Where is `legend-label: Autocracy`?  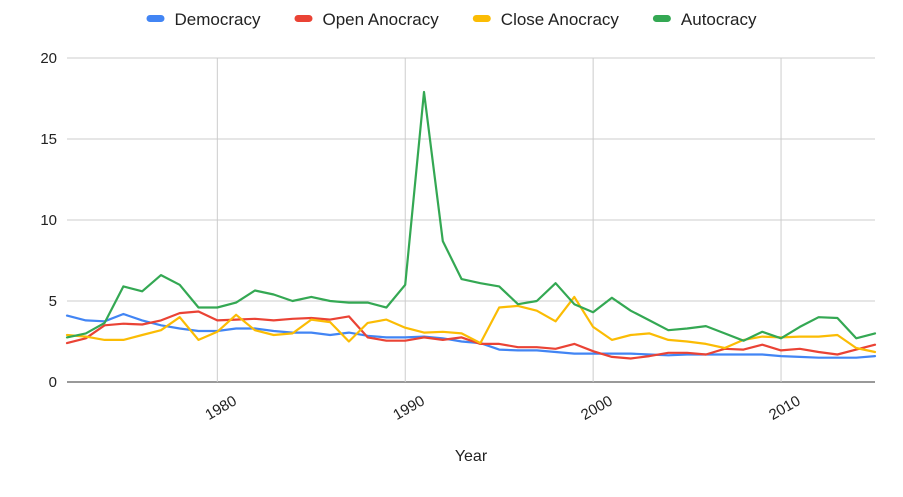
legend-label: Autocracy is located at coordinates (719, 19).